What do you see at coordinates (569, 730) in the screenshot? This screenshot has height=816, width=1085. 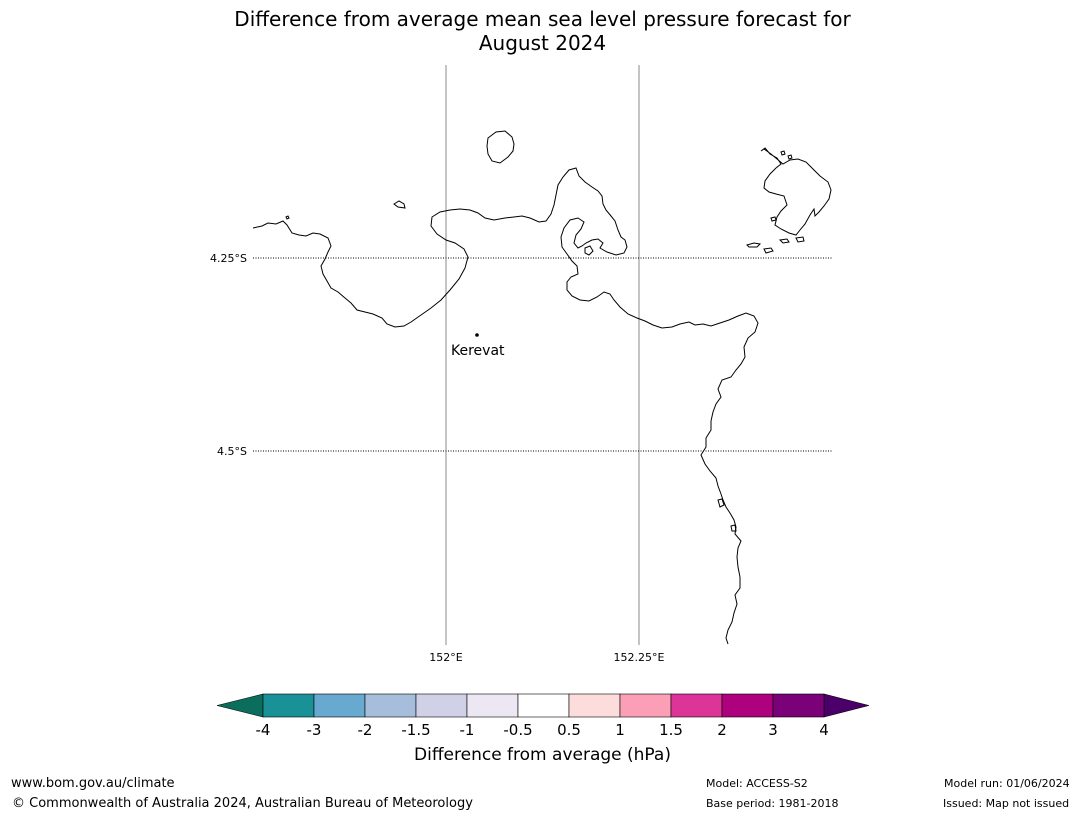 I see `colorbar-tick-label: 0.5` at bounding box center [569, 730].